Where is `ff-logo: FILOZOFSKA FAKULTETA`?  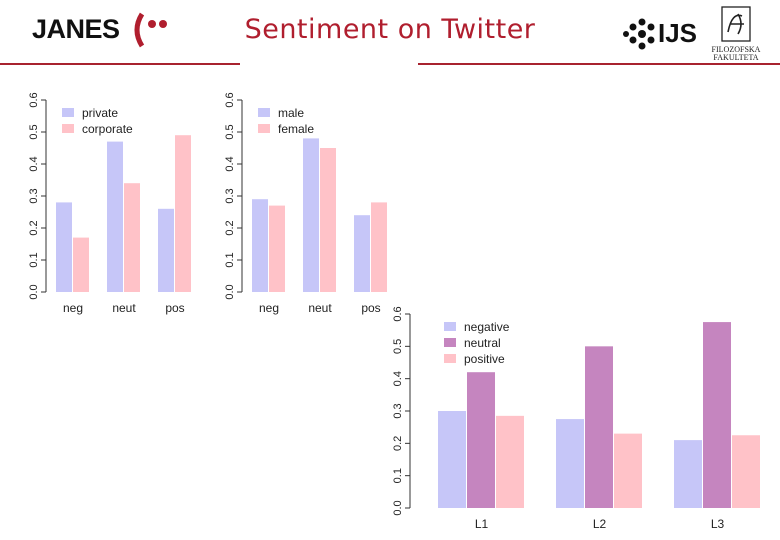 ff-logo: FILOZOFSKA FAKULTETA is located at coordinates (736, 34).